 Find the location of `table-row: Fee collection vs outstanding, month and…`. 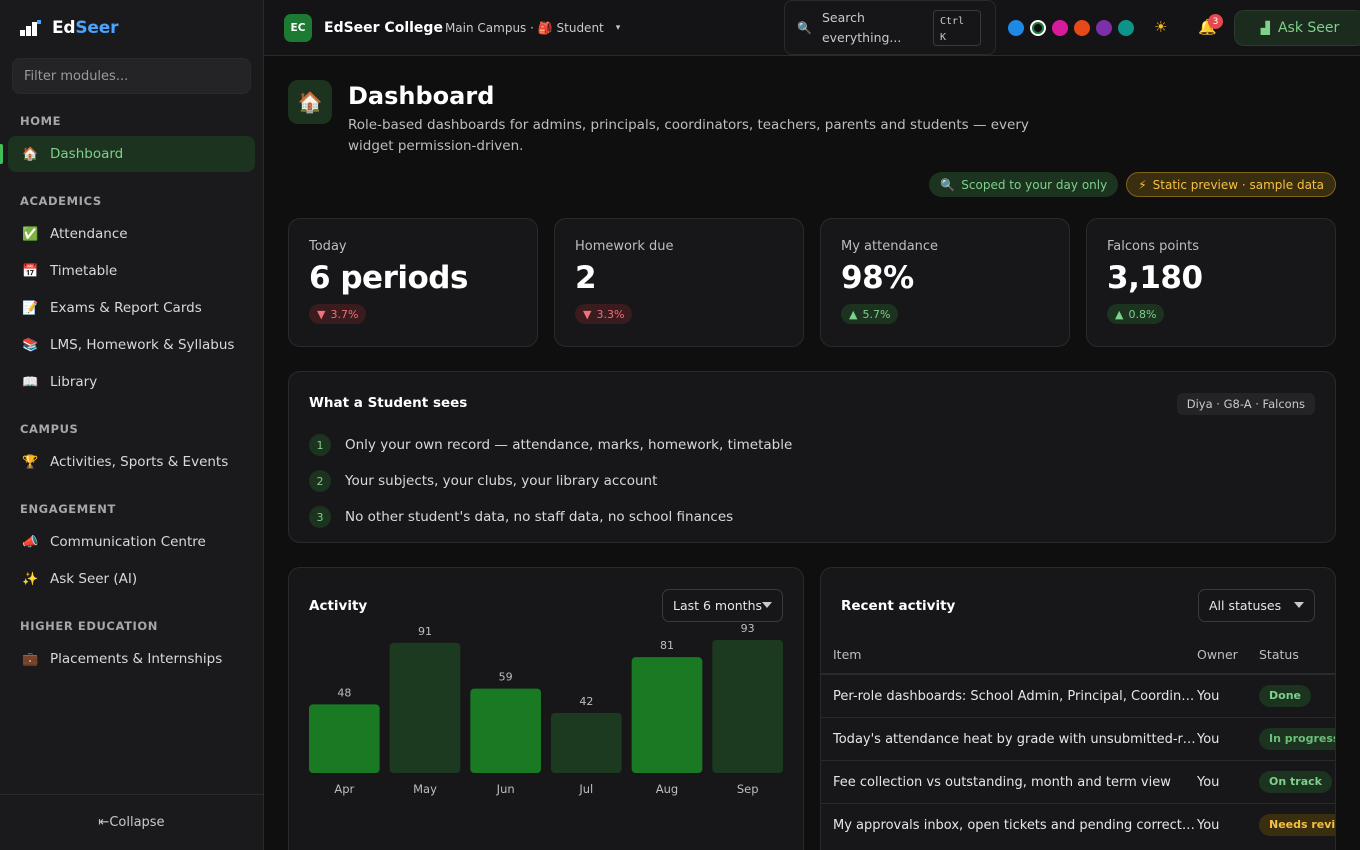

table-row: Fee collection vs outstanding, month and… is located at coordinates (1078, 781).